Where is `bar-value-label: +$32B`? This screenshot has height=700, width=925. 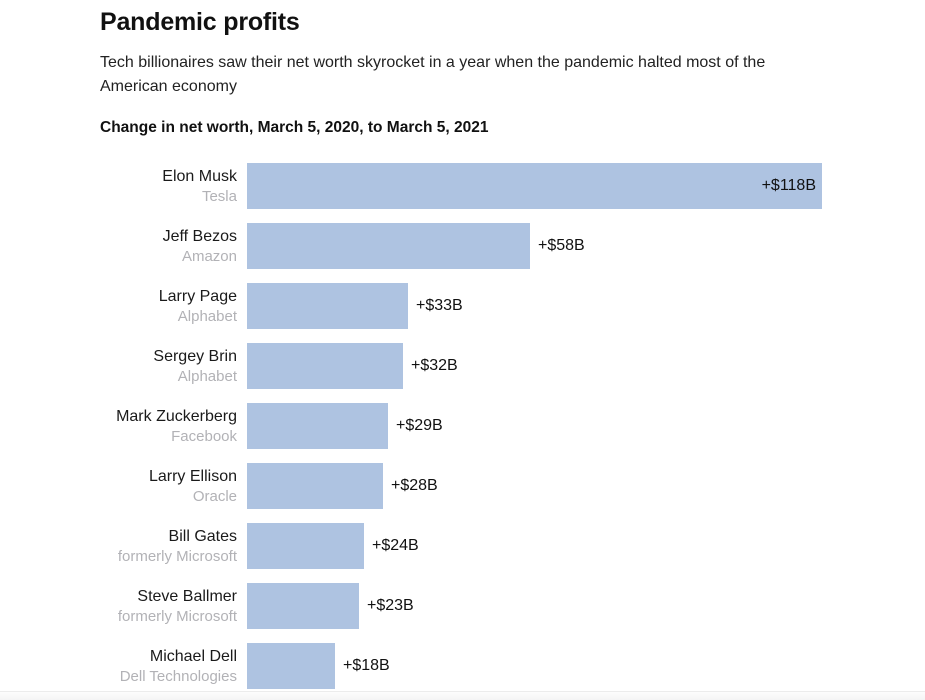 bar-value-label: +$32B is located at coordinates (434, 365).